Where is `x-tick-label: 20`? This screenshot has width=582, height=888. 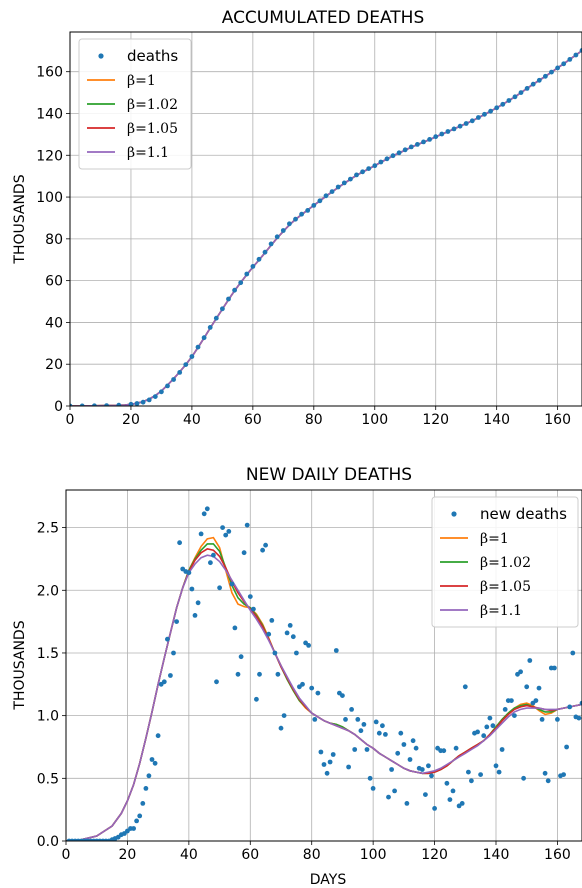
x-tick-label: 20 is located at coordinates (131, 420).